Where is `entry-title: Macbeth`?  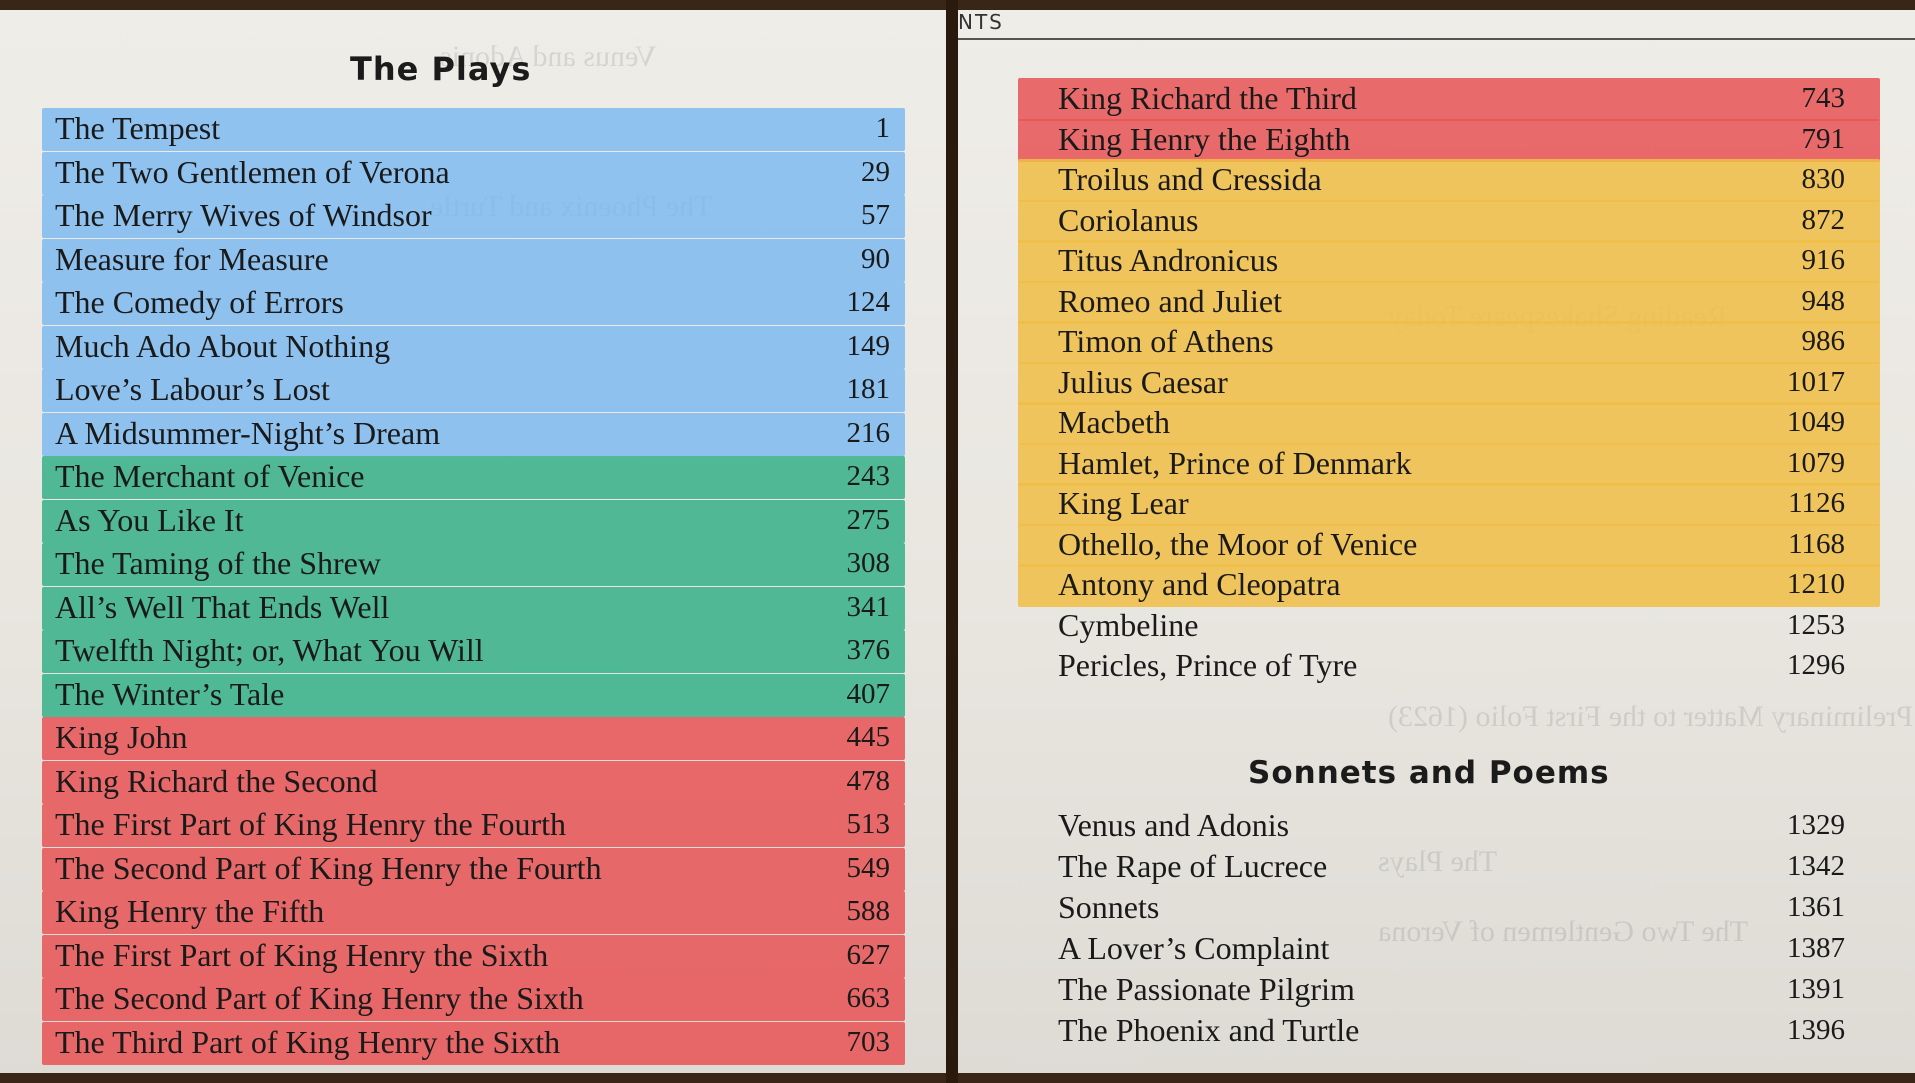 entry-title: Macbeth is located at coordinates (1114, 422).